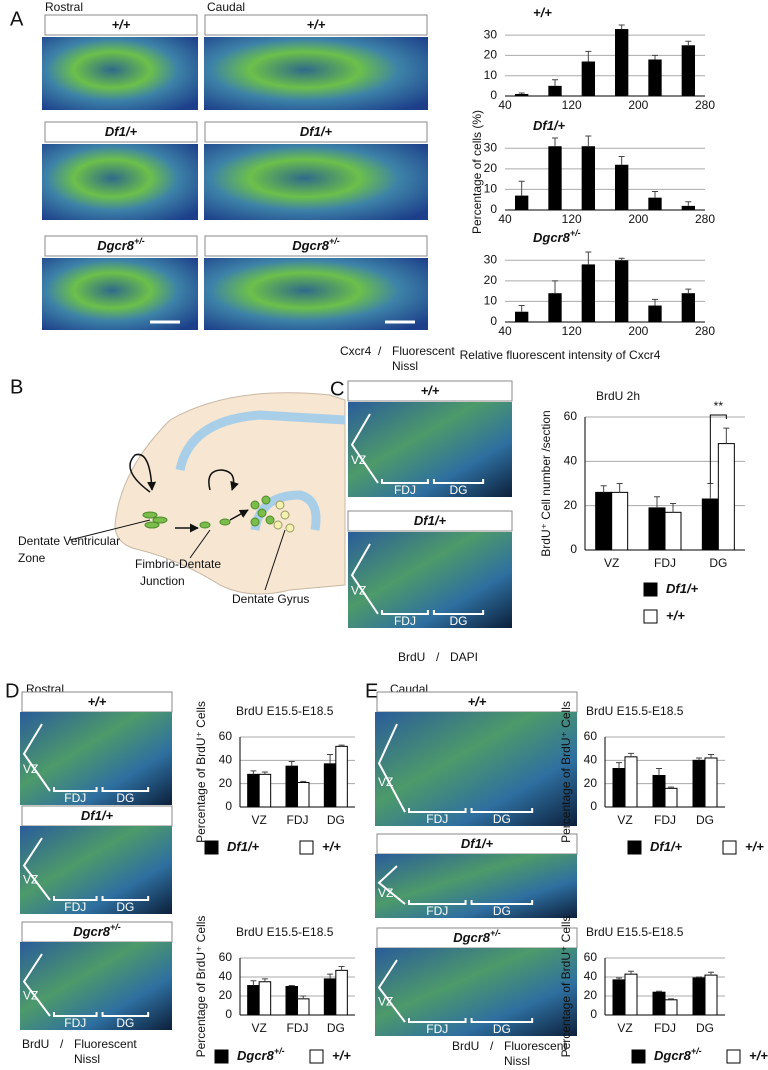  What do you see at coordinates (546, 483) in the screenshot?
I see `y-axis-label: BrdU⁺ Cell number /section` at bounding box center [546, 483].